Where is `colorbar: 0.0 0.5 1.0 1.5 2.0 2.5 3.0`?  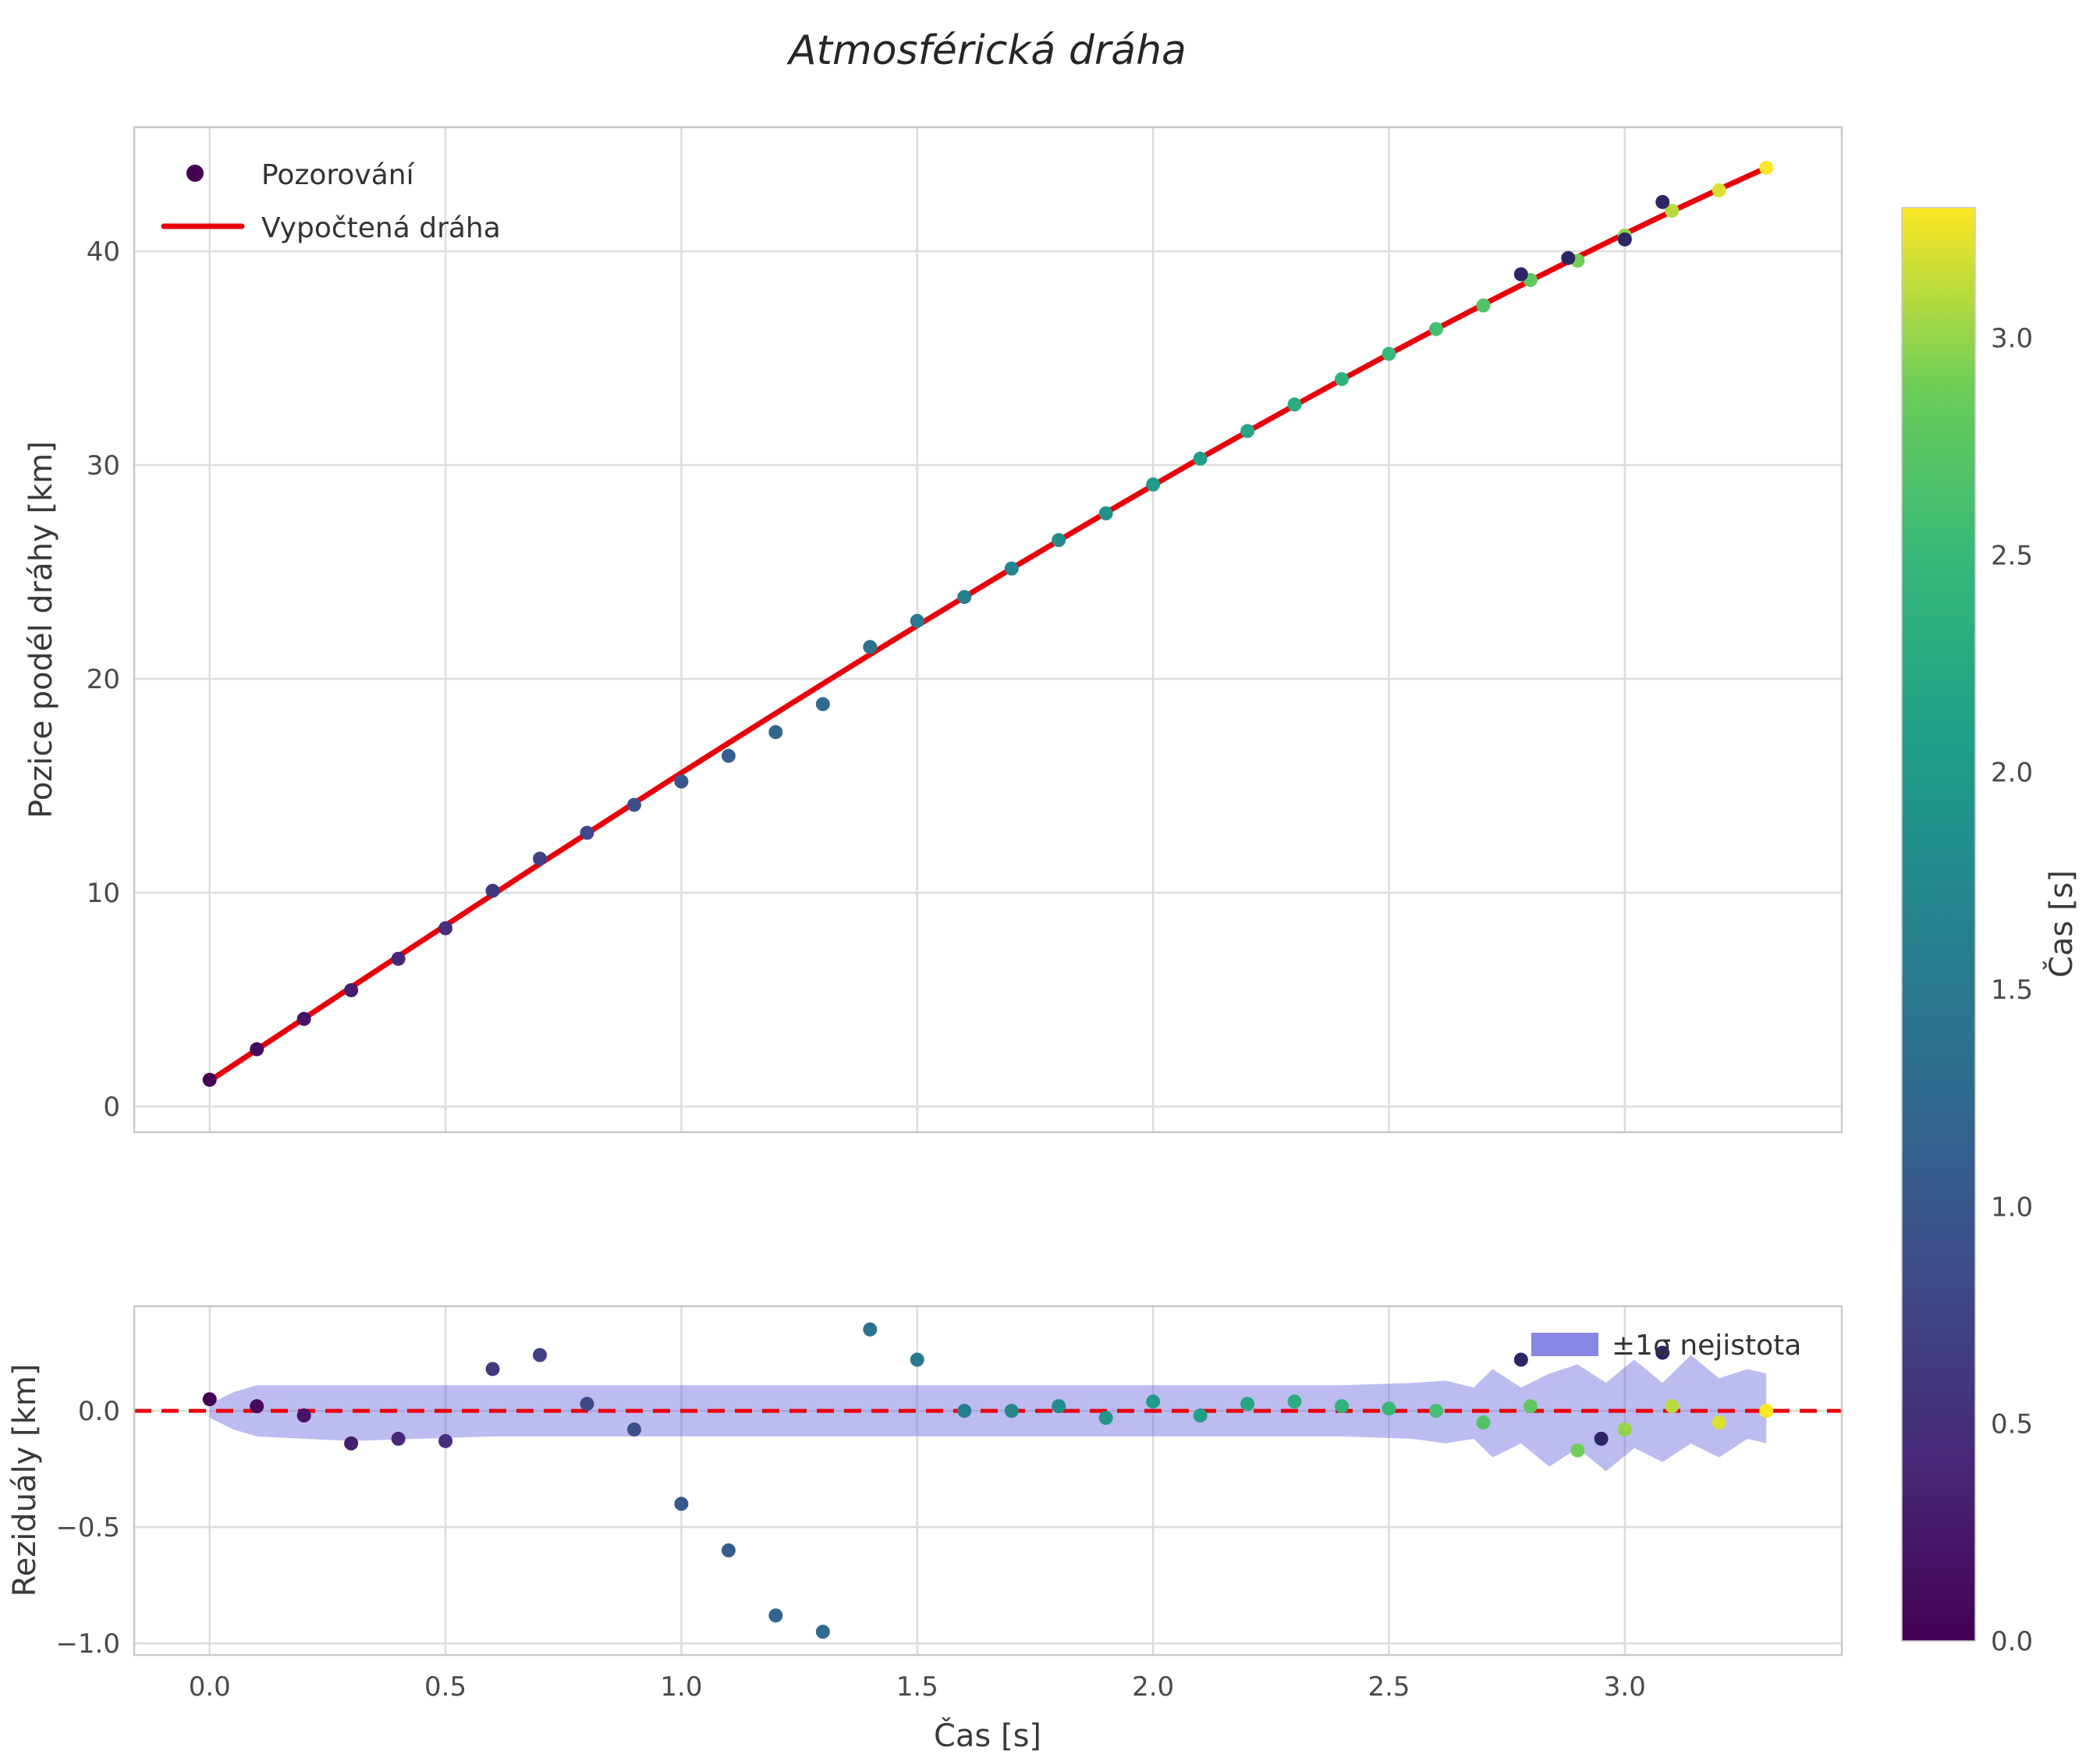
colorbar: 0.0 0.5 1.0 1.5 2.0 2.5 3.0 is located at coordinates (1967, 932).